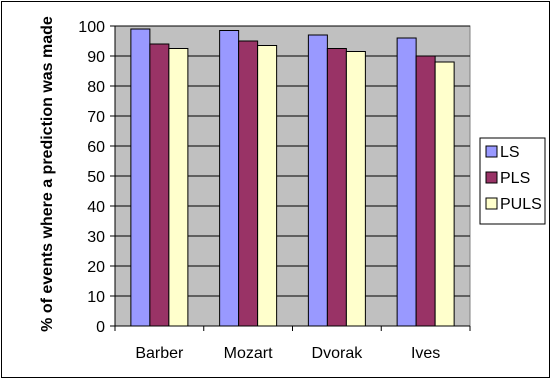 Image resolution: width=551 pixels, height=379 pixels. I want to click on y-tick-labels: 0 10 20 30 40 50 60 70 80 90 100, so click(91, 177).